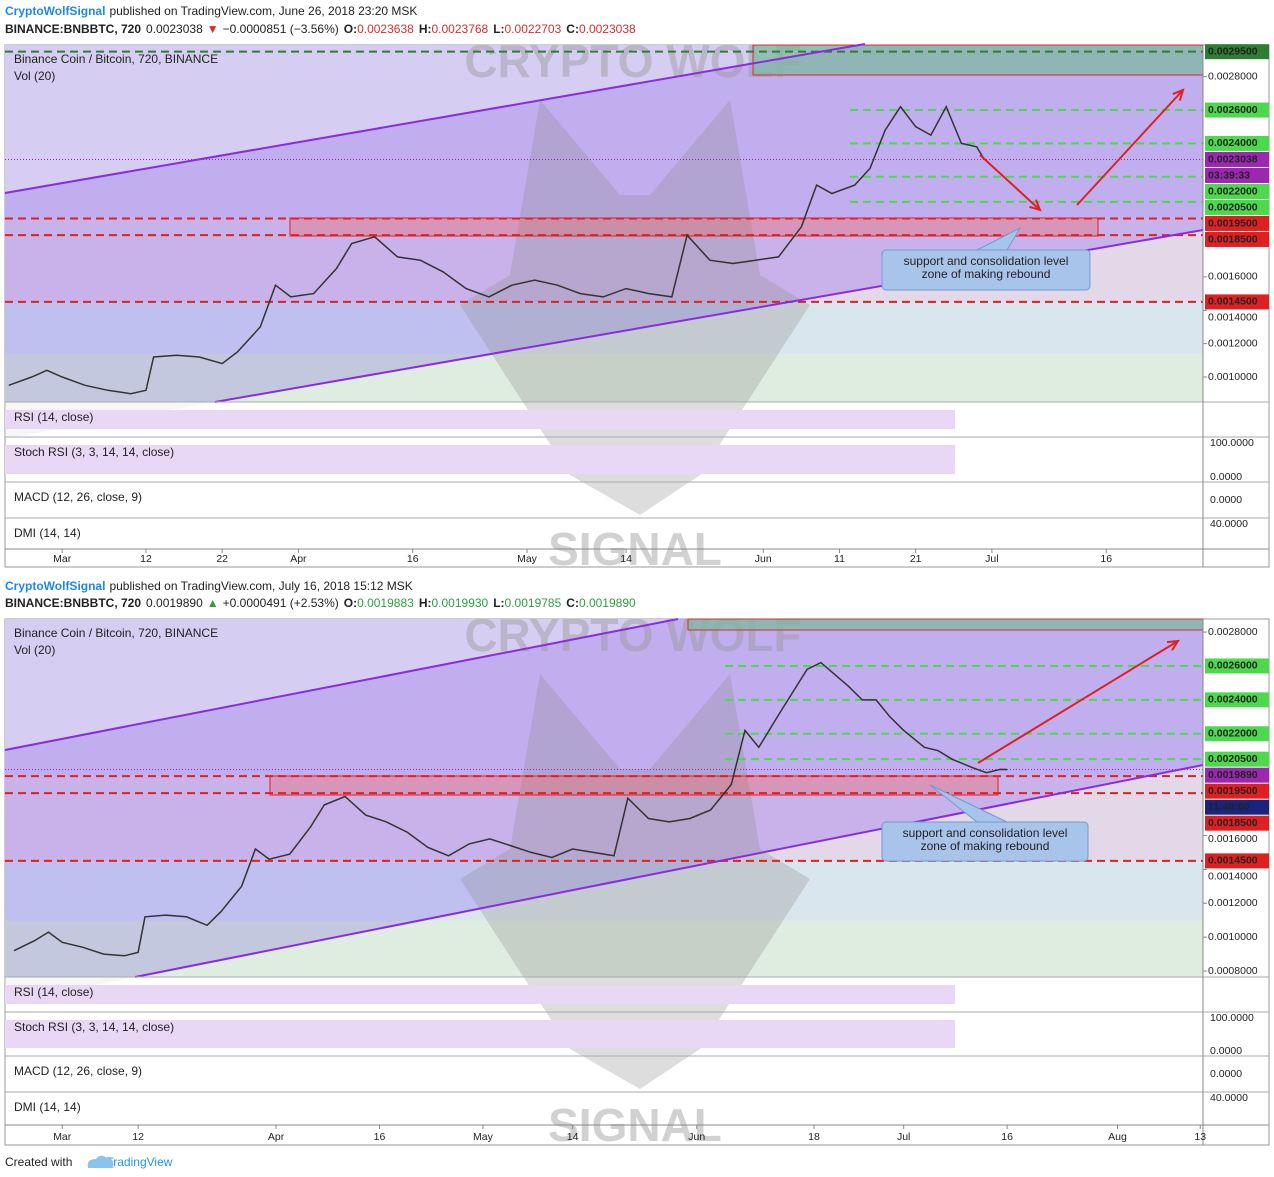 This screenshot has width=1274, height=1177. What do you see at coordinates (498, 29) in the screenshot?
I see `ohlc-key: L:` at bounding box center [498, 29].